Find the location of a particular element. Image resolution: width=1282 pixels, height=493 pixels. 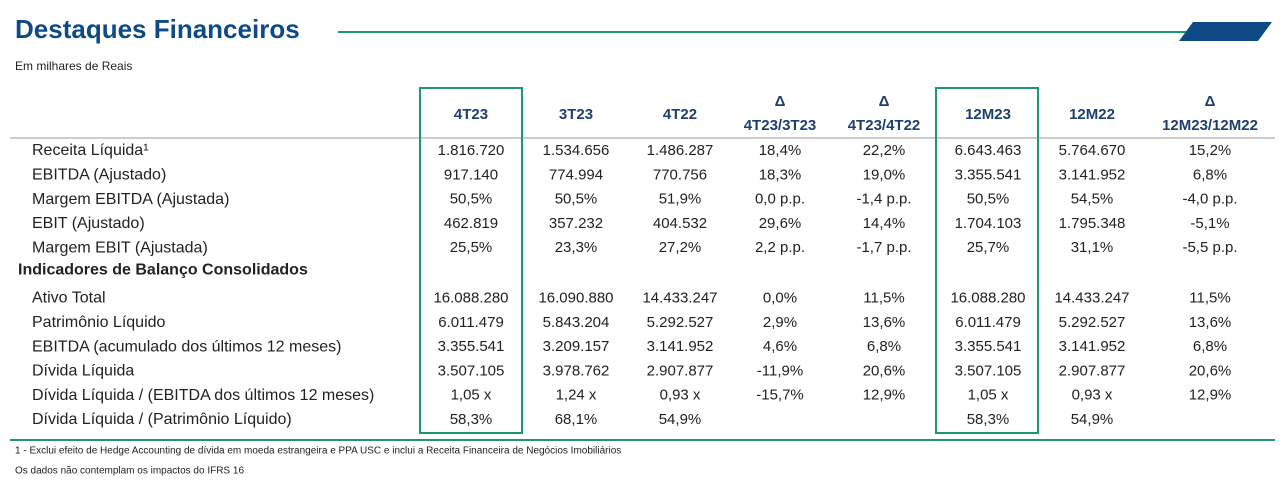

cell: -4,0 p.p. is located at coordinates (1209, 199).